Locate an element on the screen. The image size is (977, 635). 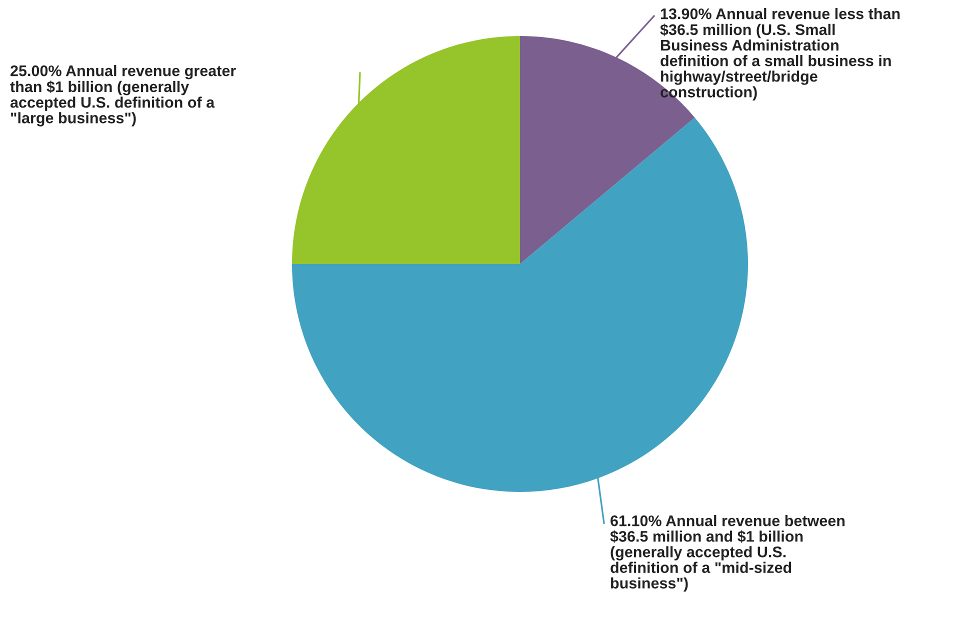
slice-label: 61.10% Annual revenue between $36.5 million and $1 billion (generally accepted U.S. definition of a "mid-sized business") is located at coordinates (727, 553).